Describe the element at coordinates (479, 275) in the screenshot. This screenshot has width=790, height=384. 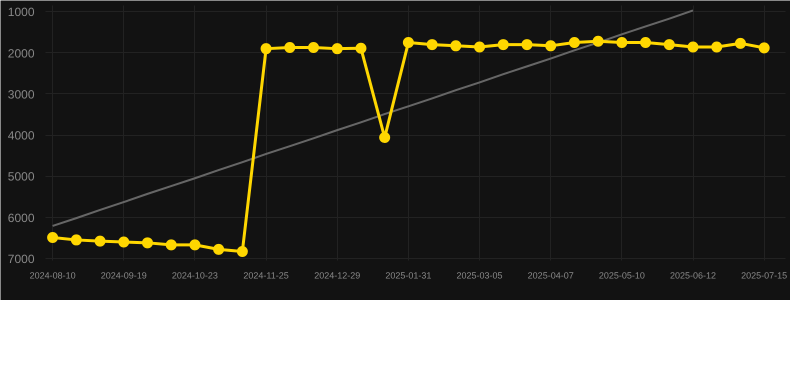
I see `x-tick-label: 2025-03-05` at that location.